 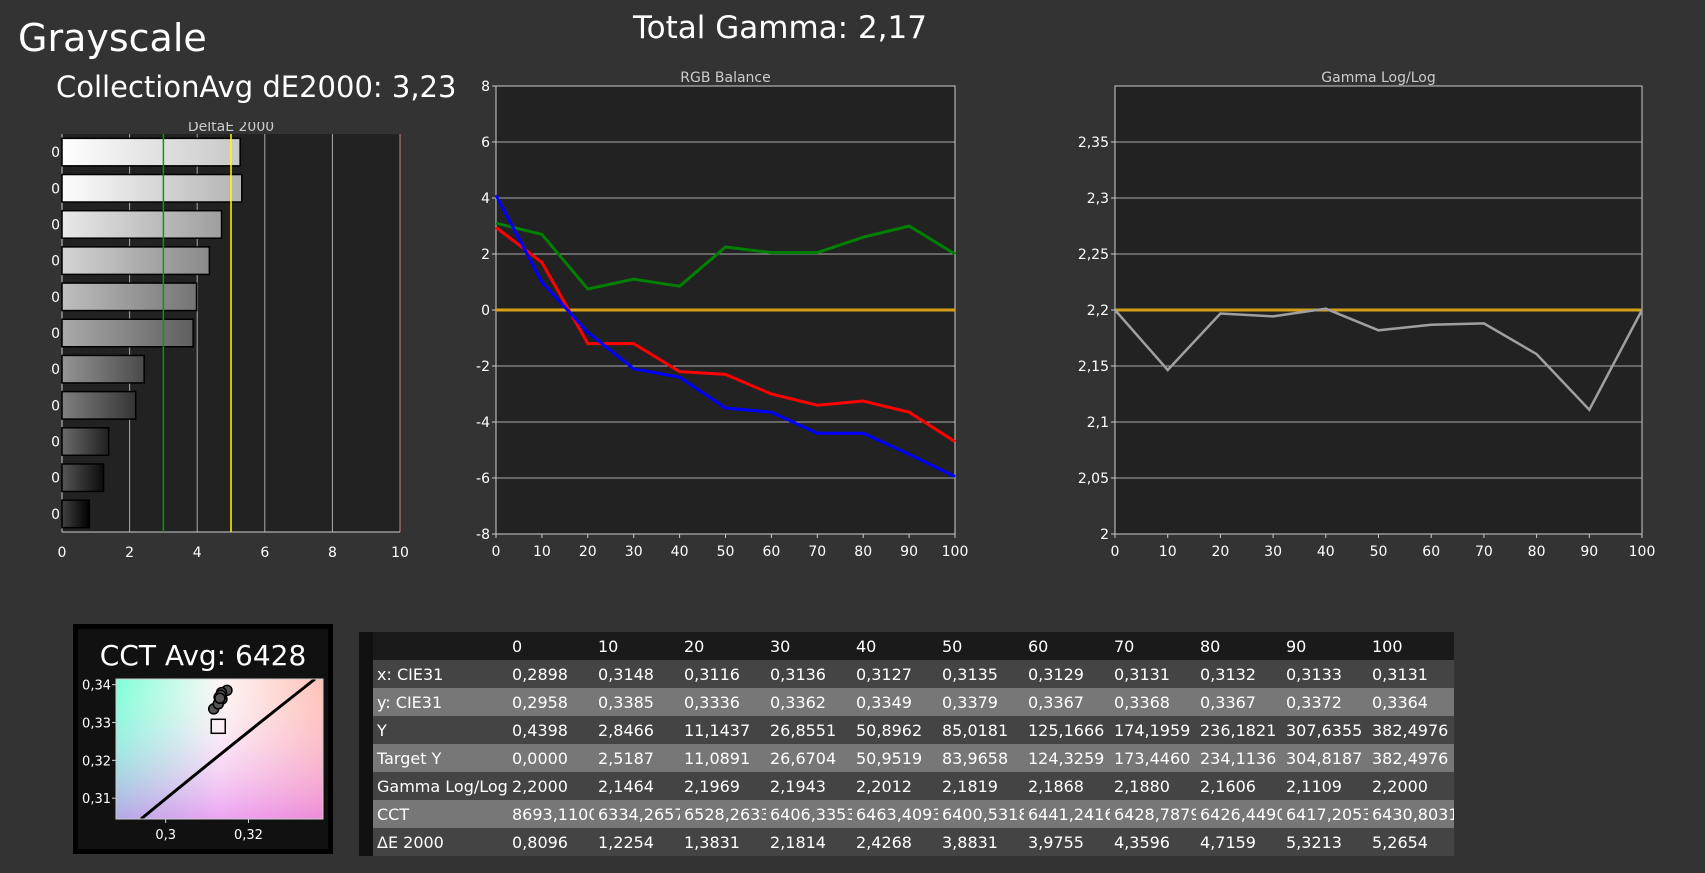 What do you see at coordinates (588, 552) in the screenshot?
I see `x-tick-label: 20` at bounding box center [588, 552].